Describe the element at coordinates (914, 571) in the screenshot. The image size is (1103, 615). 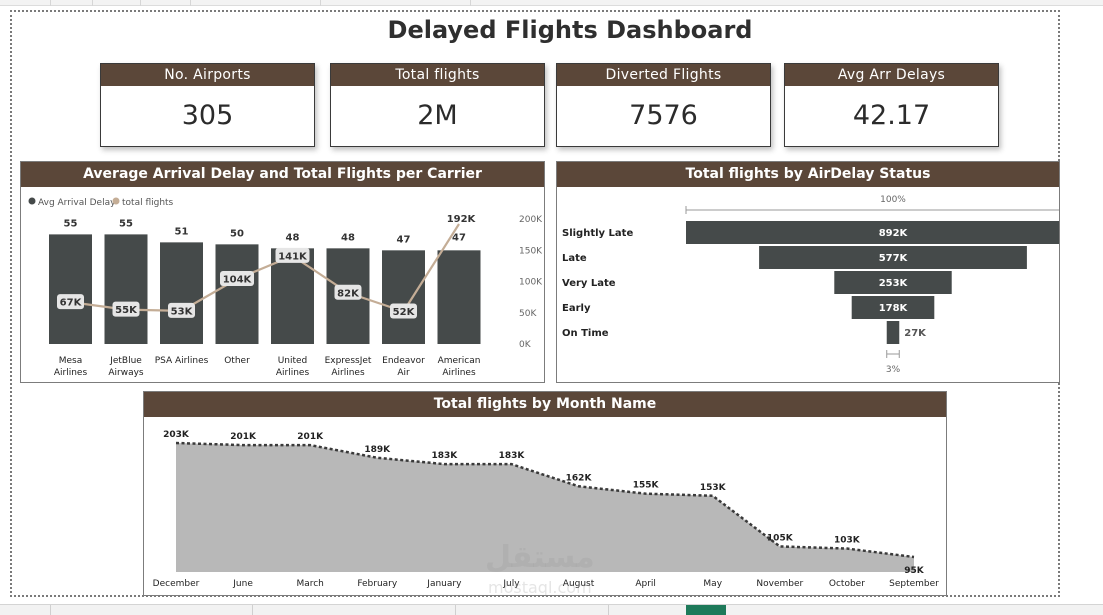
I see `area-data-label: 95K` at that location.